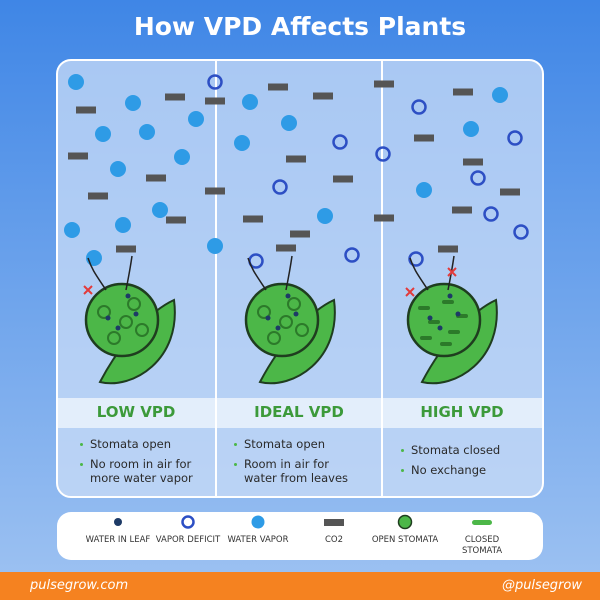 The height and width of the screenshot is (600, 600). Describe the element at coordinates (299, 471) in the screenshot. I see `bullet: Room in air for water from leaves` at that location.